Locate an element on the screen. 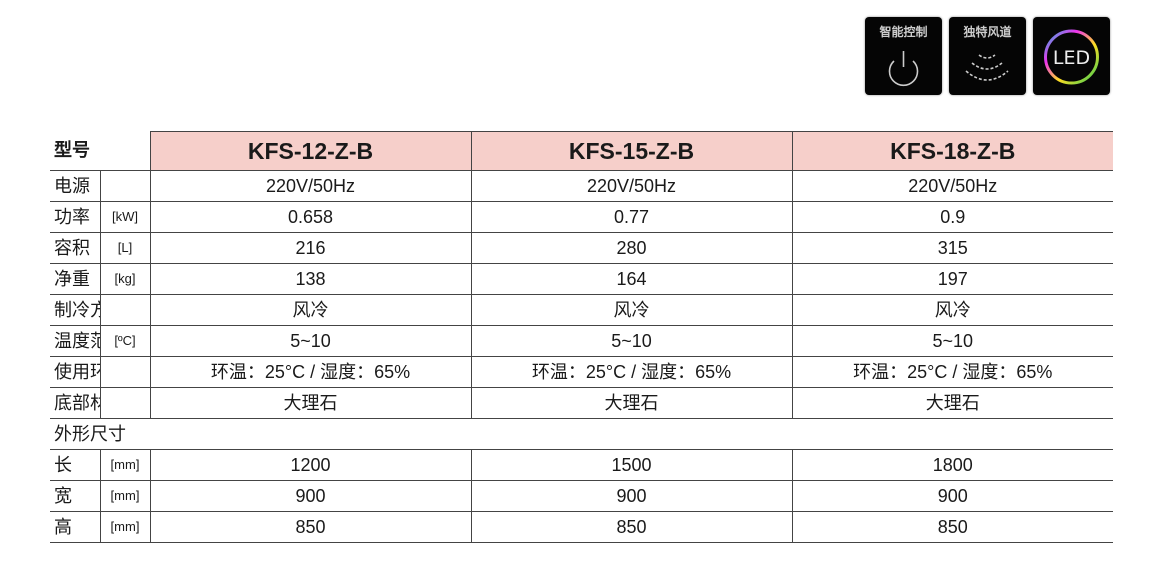 This screenshot has width=1163, height=578. led-ring-icon: LED is located at coordinates (1071, 57).